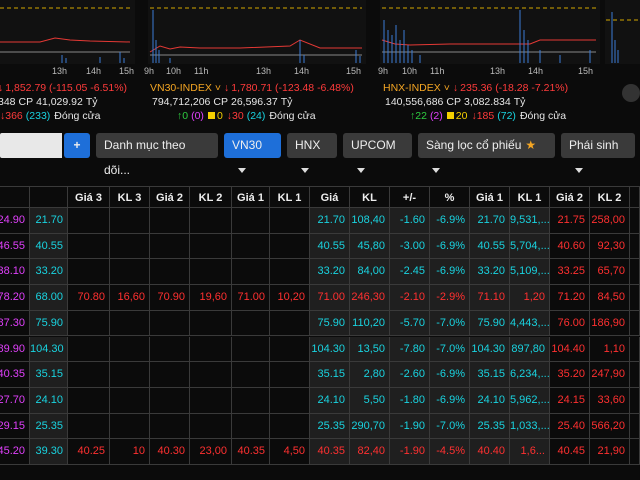 The width and height of the screenshot is (640, 480). I want to click on index-name: VN30-INDEX, so click(181, 88).